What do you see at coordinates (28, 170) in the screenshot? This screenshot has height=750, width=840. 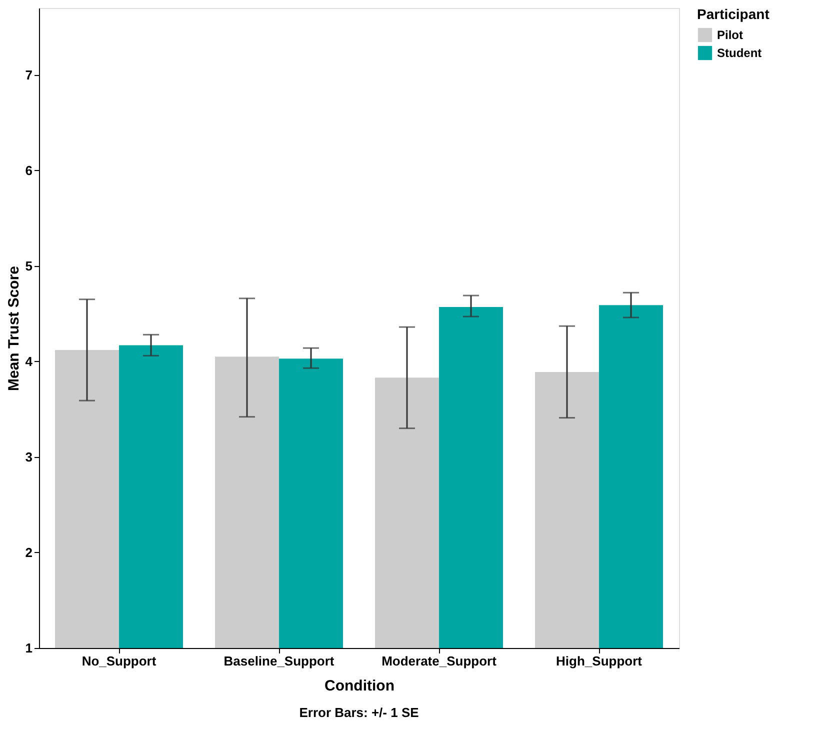 I see `y-tick-label: 6` at bounding box center [28, 170].